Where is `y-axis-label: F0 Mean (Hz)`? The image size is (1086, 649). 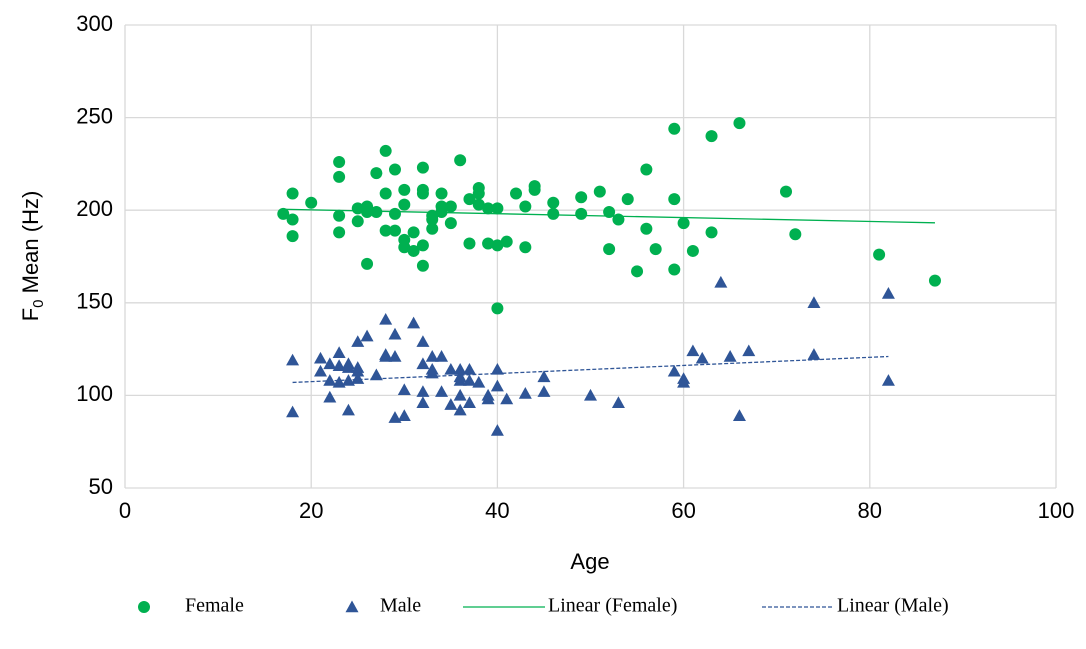
y-axis-label: F0 Mean (Hz) is located at coordinates (32, 256).